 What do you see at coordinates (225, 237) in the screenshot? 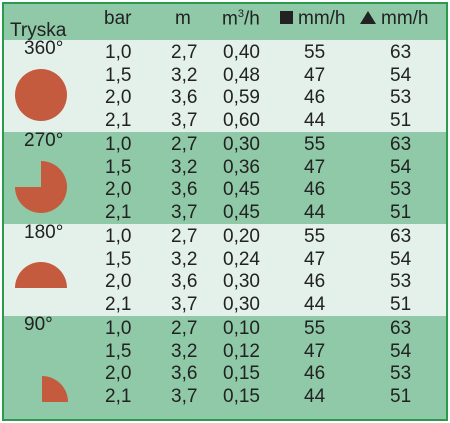
I see `table-row: 1,0 2,7 0,20 55 63` at bounding box center [225, 237].